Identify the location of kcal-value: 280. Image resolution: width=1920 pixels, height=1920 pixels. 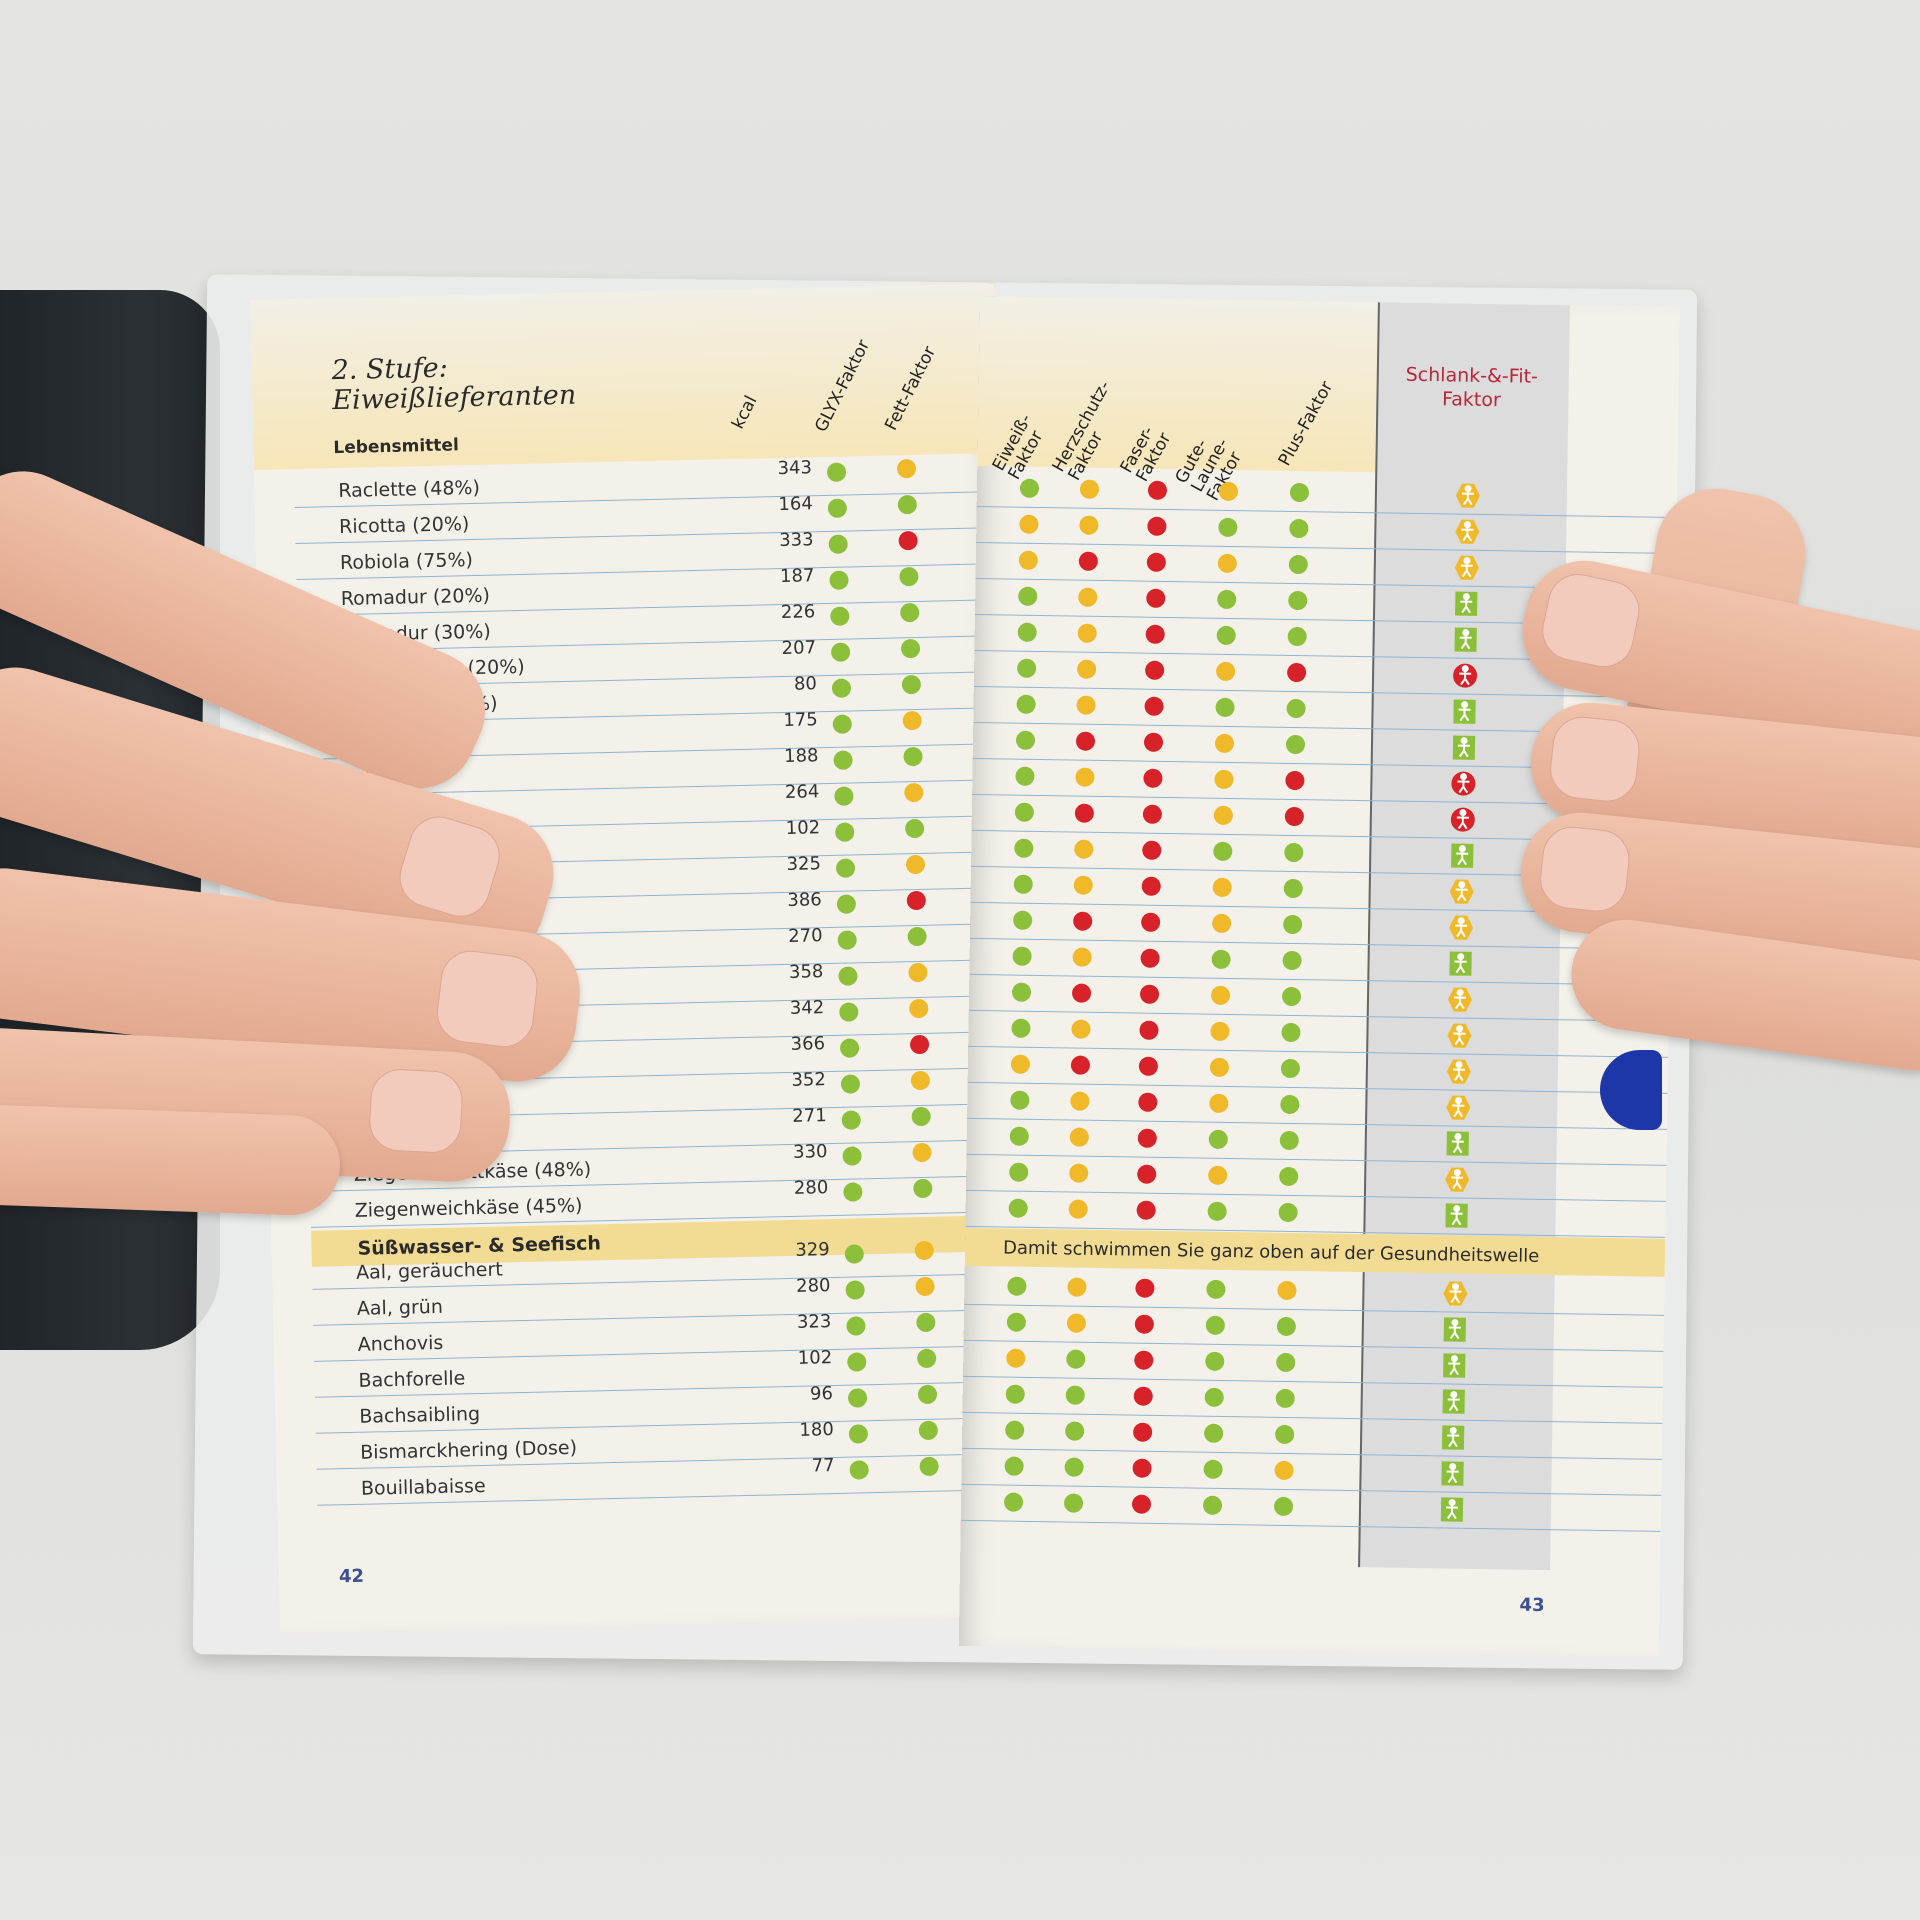
(811, 1188).